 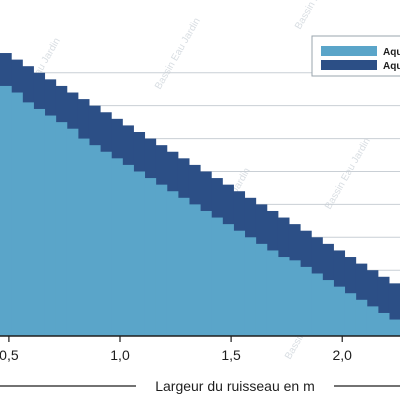 I want to click on x-tick-label: 2,0, so click(x=342, y=355).